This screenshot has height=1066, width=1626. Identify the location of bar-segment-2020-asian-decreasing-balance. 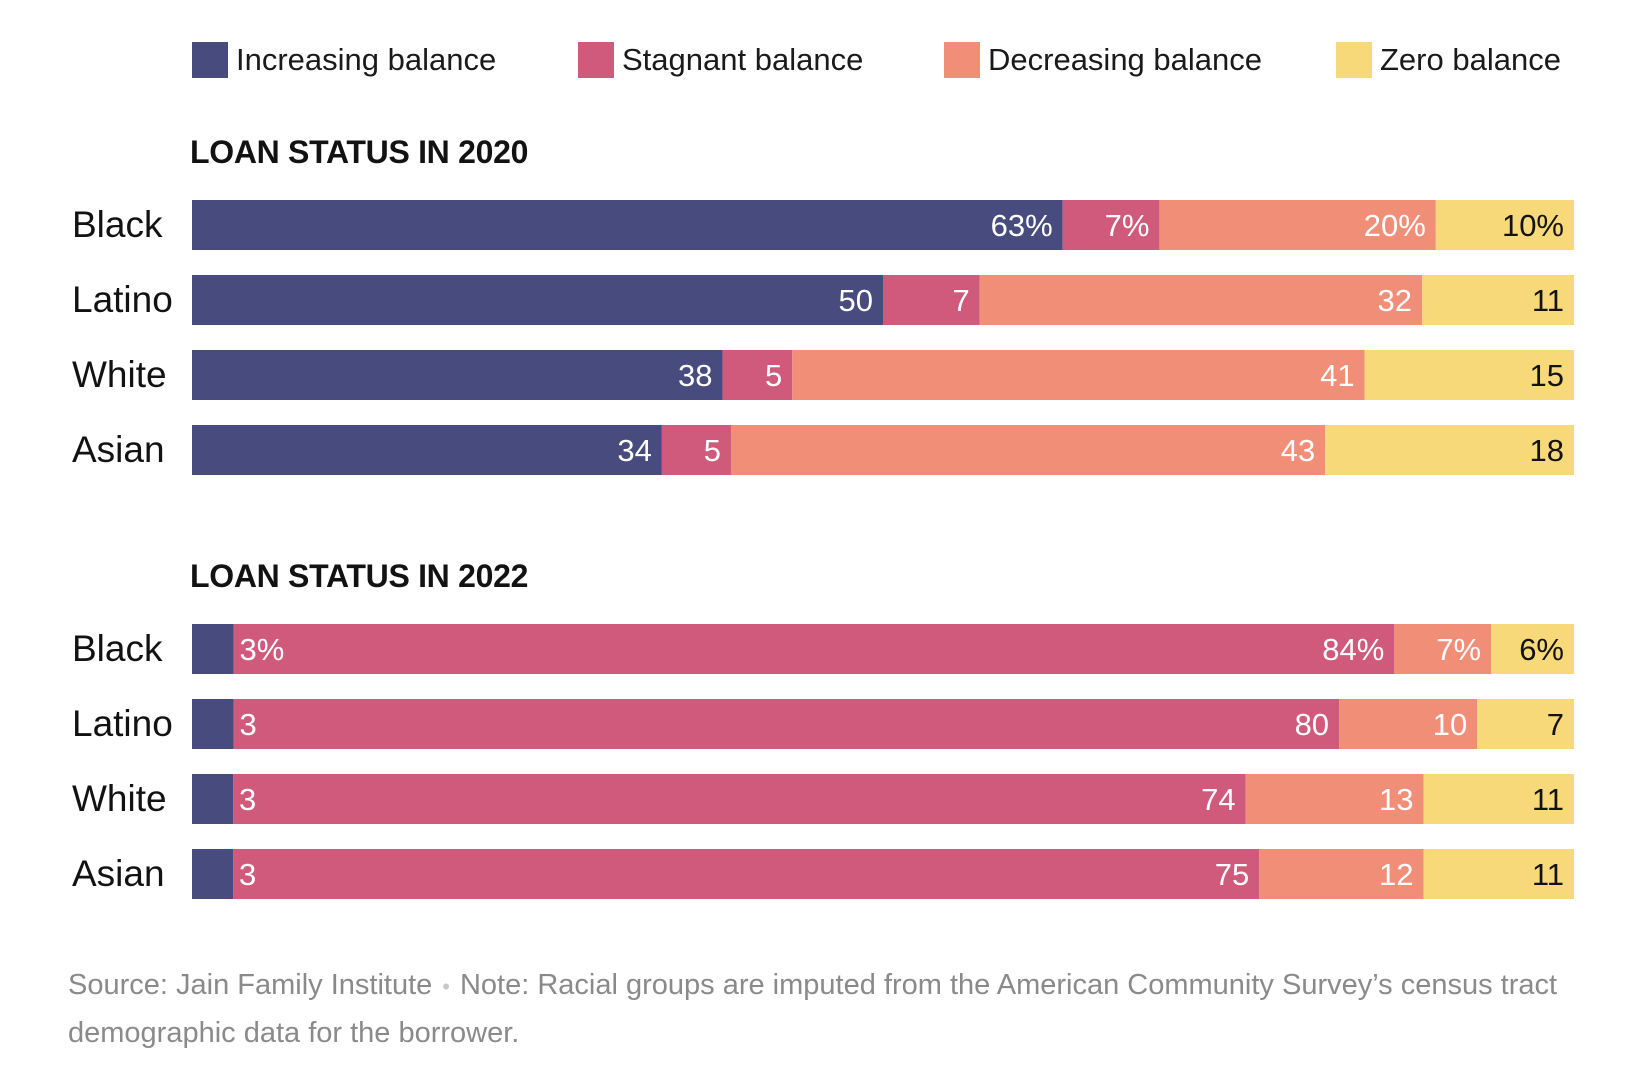
(1028, 450).